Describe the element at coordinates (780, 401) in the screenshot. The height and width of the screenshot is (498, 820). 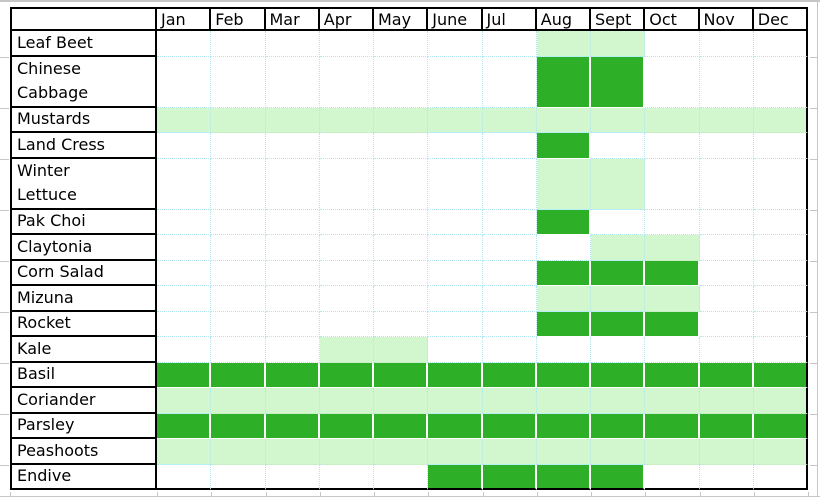
I see `cell-coriander-dec` at that location.